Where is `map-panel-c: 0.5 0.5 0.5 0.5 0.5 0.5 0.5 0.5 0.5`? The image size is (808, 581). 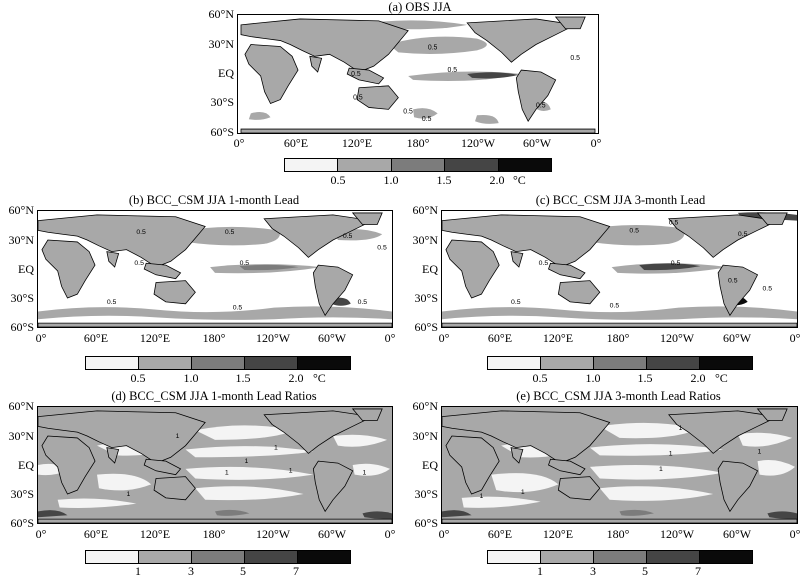 map-panel-c: 0.5 0.5 0.5 0.5 0.5 0.5 0.5 0.5 0.5 is located at coordinates (619, 269).